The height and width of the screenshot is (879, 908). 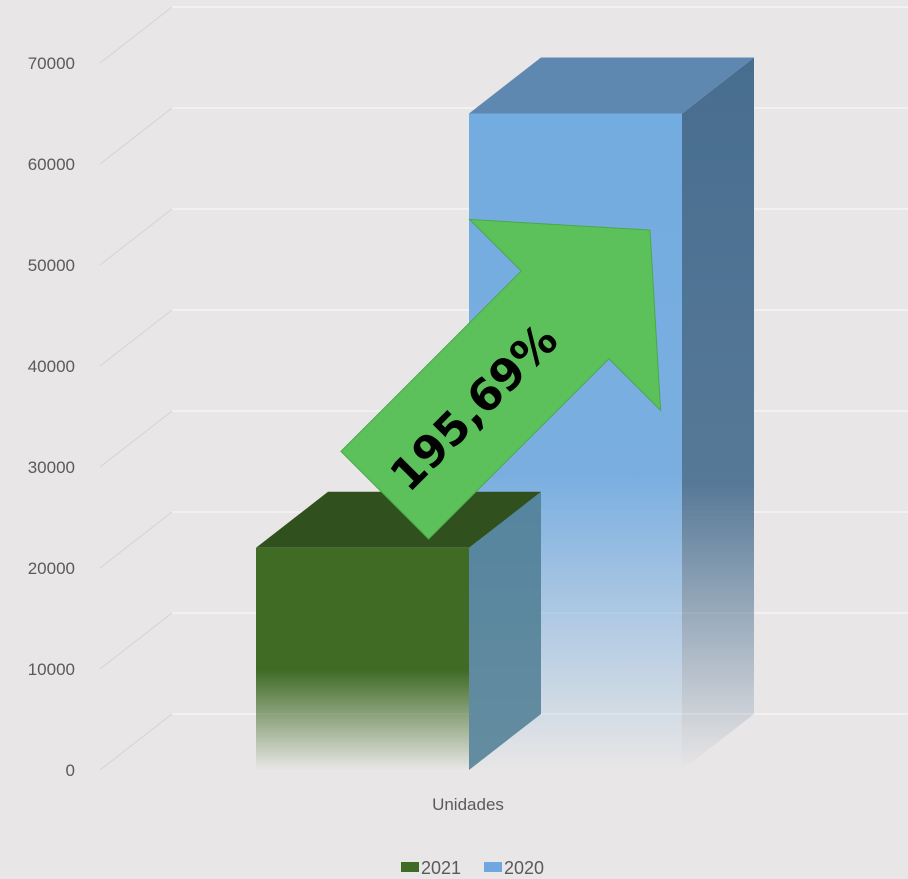 What do you see at coordinates (362, 658) in the screenshot?
I see `bar-2021` at bounding box center [362, 658].